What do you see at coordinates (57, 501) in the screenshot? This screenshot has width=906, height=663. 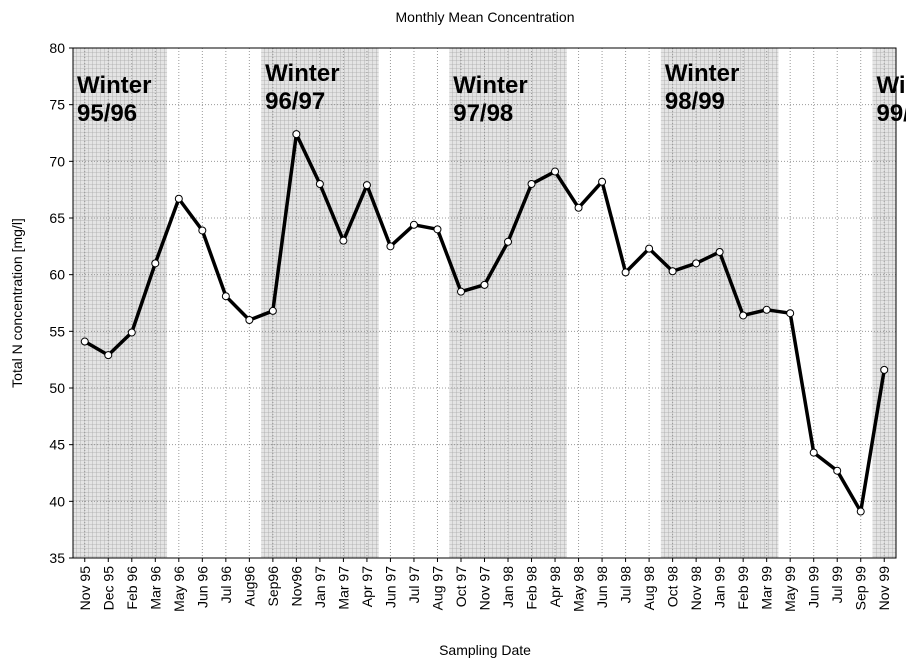 I see `y-tick-label: 40` at bounding box center [57, 501].